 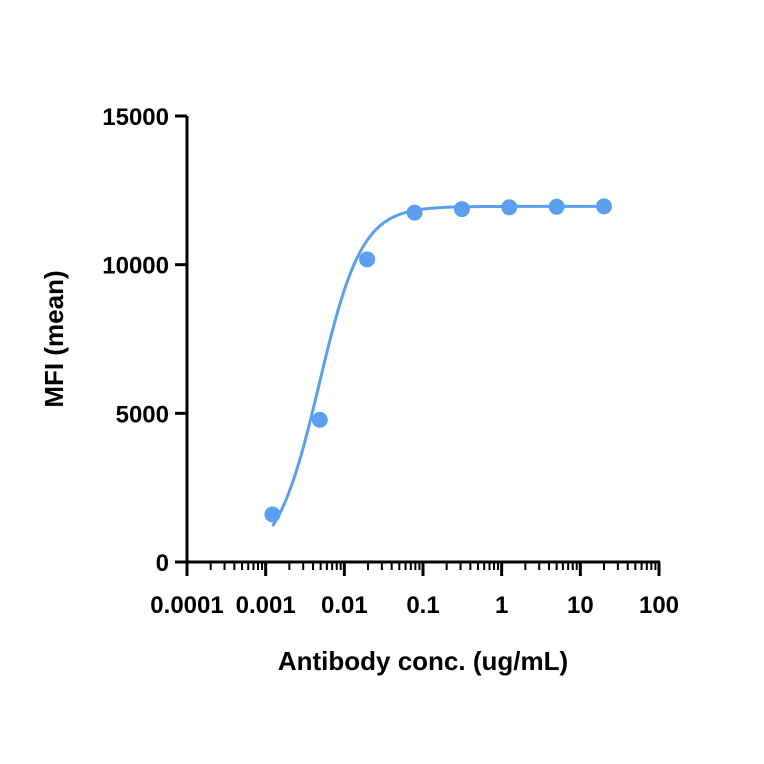 What do you see at coordinates (414, 589) in the screenshot?
I see `x-axis: 0.0001 0.001 0.01 0.1 1 10 100` at bounding box center [414, 589].